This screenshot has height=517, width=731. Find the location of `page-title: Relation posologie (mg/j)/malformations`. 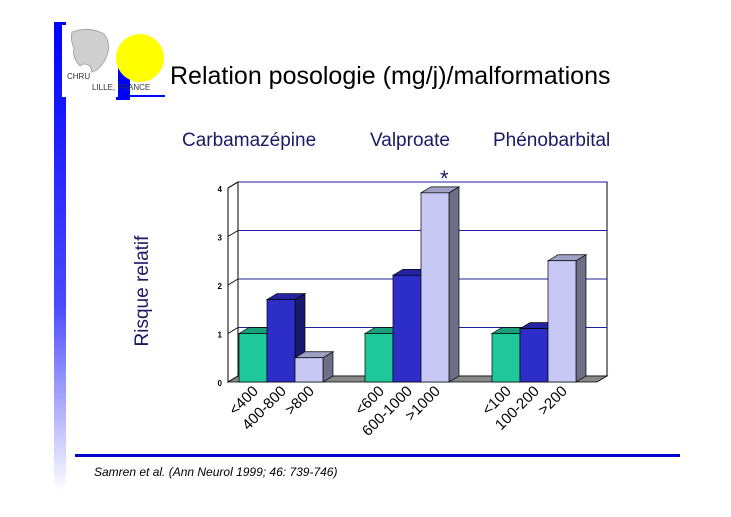

page-title: Relation posologie (mg/j)/malformations is located at coordinates (390, 76).